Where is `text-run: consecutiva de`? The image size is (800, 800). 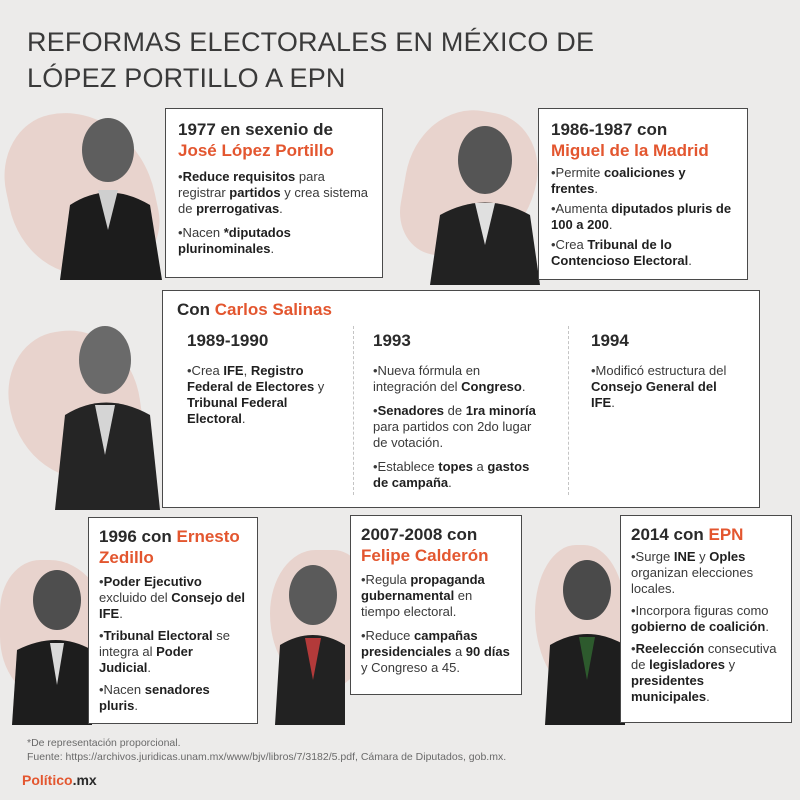
text-run: consecutiva de is located at coordinates (704, 656).